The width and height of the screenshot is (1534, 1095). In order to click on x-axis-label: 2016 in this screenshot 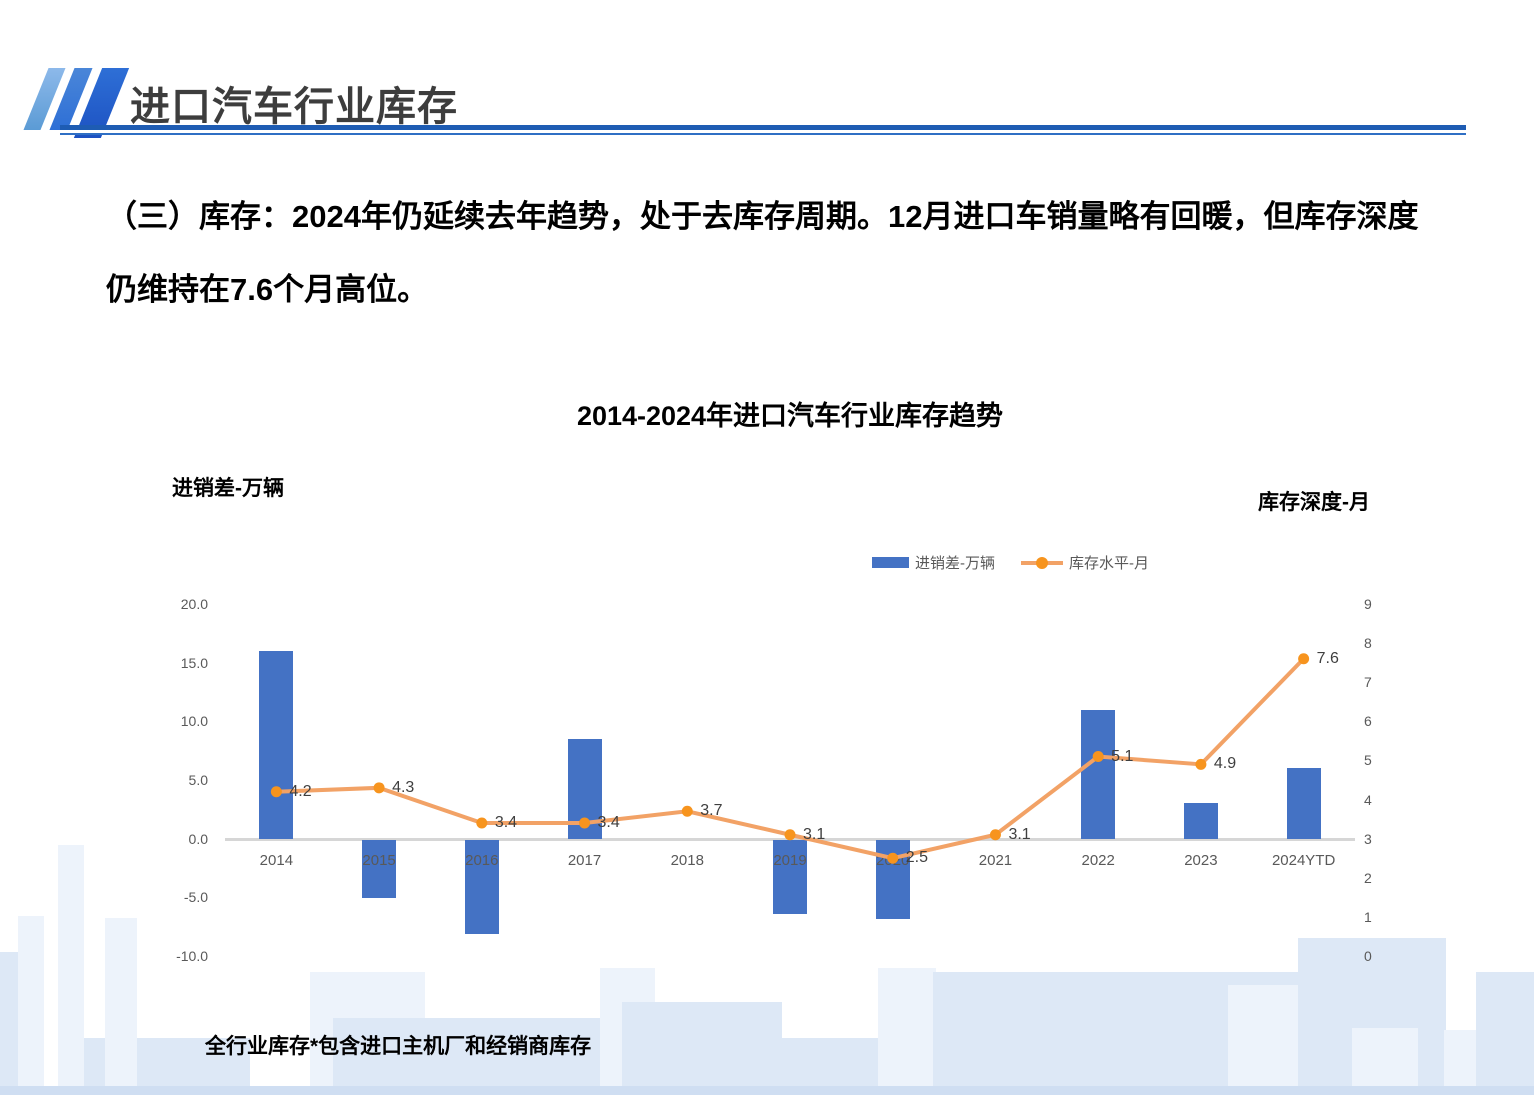, I will do `click(482, 860)`.